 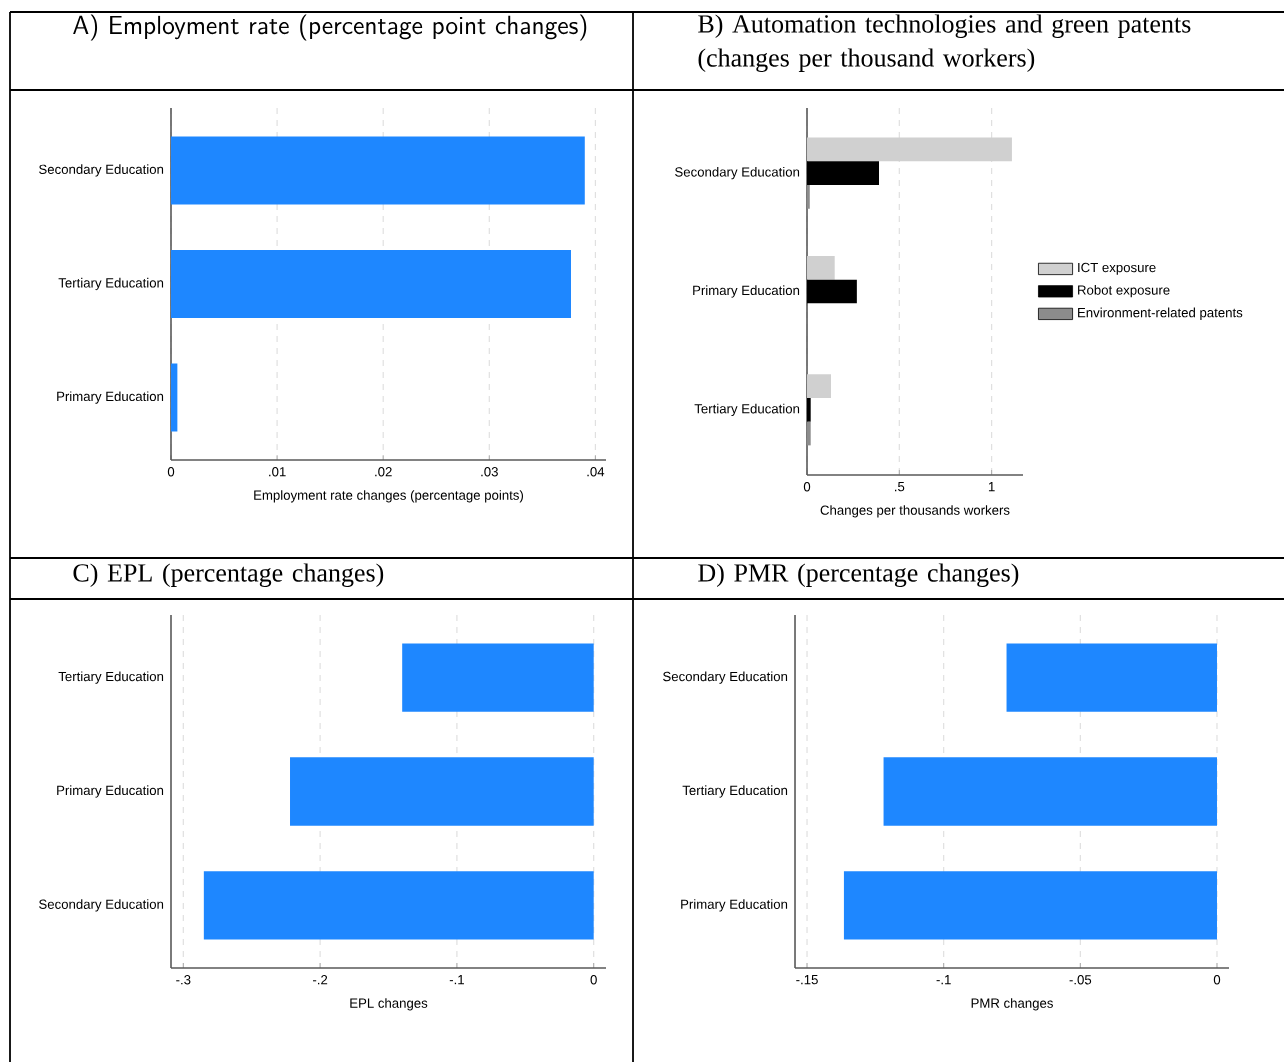 What do you see at coordinates (915, 511) in the screenshot?
I see `x-axis-title: Changes per thousands workers` at bounding box center [915, 511].